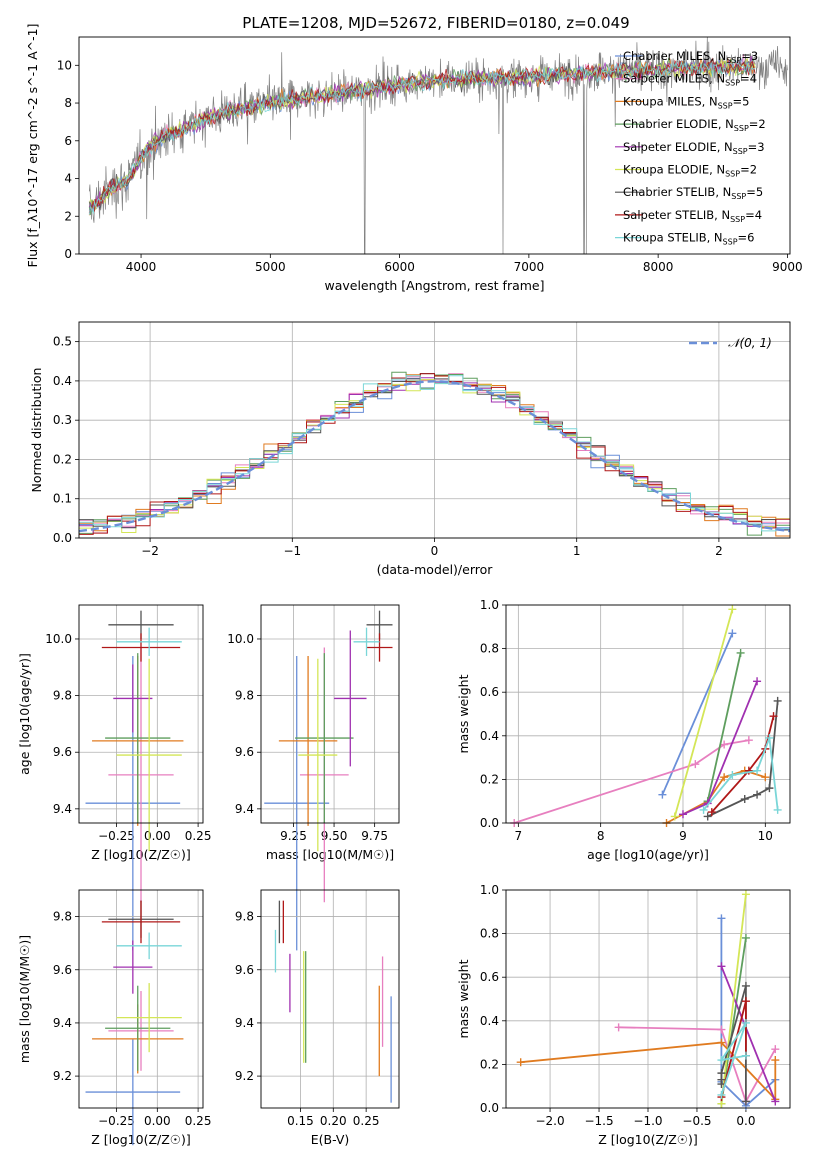 The height and width of the screenshot is (1170, 819). What do you see at coordinates (489, 890) in the screenshot?
I see `y-tick-label: 1.0` at bounding box center [489, 890].